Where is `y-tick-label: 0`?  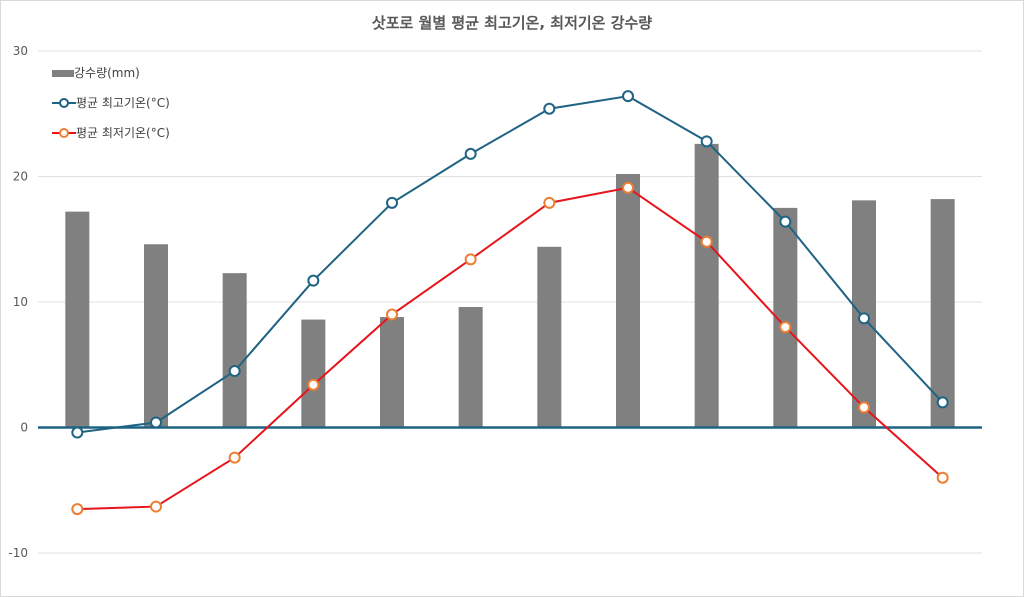
y-tick-label: 0 is located at coordinates (24, 428).